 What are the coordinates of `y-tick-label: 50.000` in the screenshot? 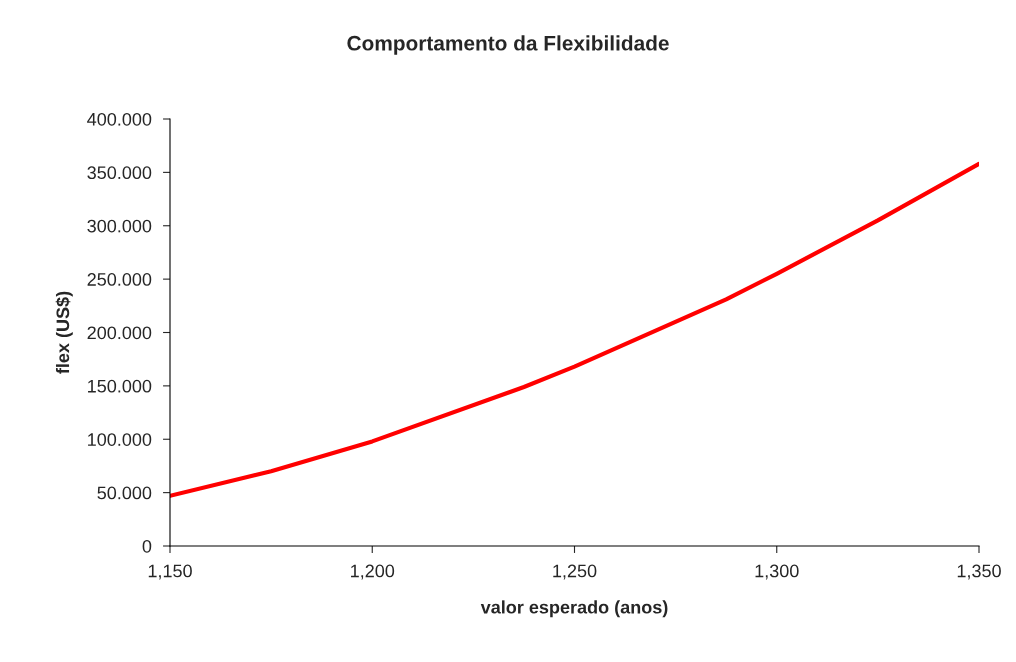 It's located at (124, 493).